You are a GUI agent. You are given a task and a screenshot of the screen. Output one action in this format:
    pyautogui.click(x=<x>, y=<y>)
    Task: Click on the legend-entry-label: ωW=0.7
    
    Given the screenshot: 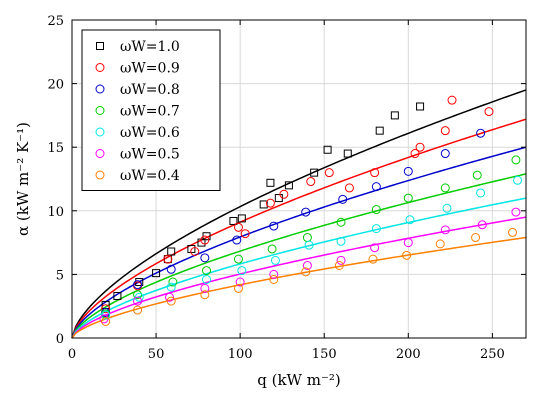 What is the action you would take?
    pyautogui.click(x=150, y=112)
    